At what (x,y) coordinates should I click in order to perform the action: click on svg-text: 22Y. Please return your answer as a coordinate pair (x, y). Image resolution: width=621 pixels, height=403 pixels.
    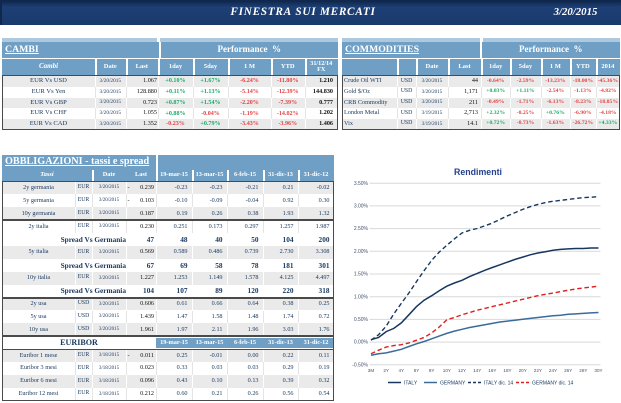
    Looking at the image, I should click on (538, 370).